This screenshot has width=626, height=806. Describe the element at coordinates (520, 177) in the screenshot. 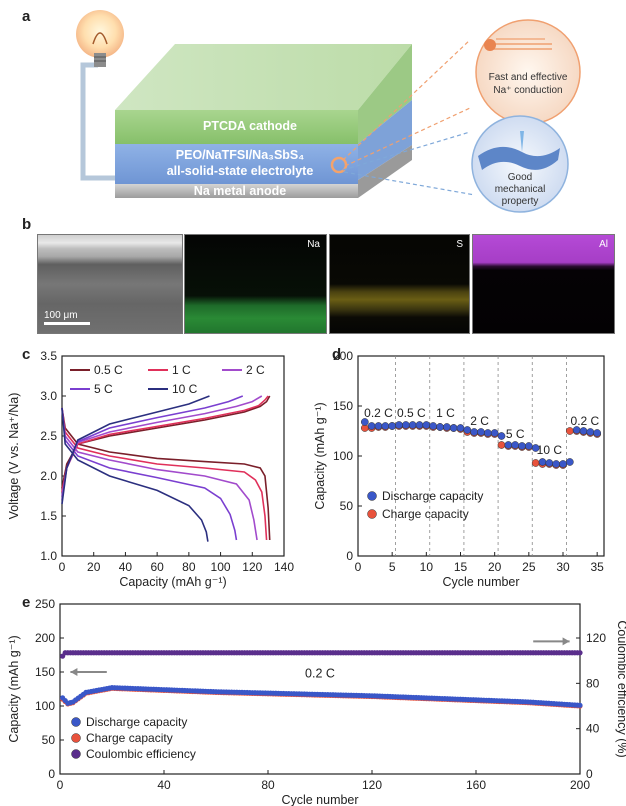

I see `mechanical-text-1: Good` at that location.